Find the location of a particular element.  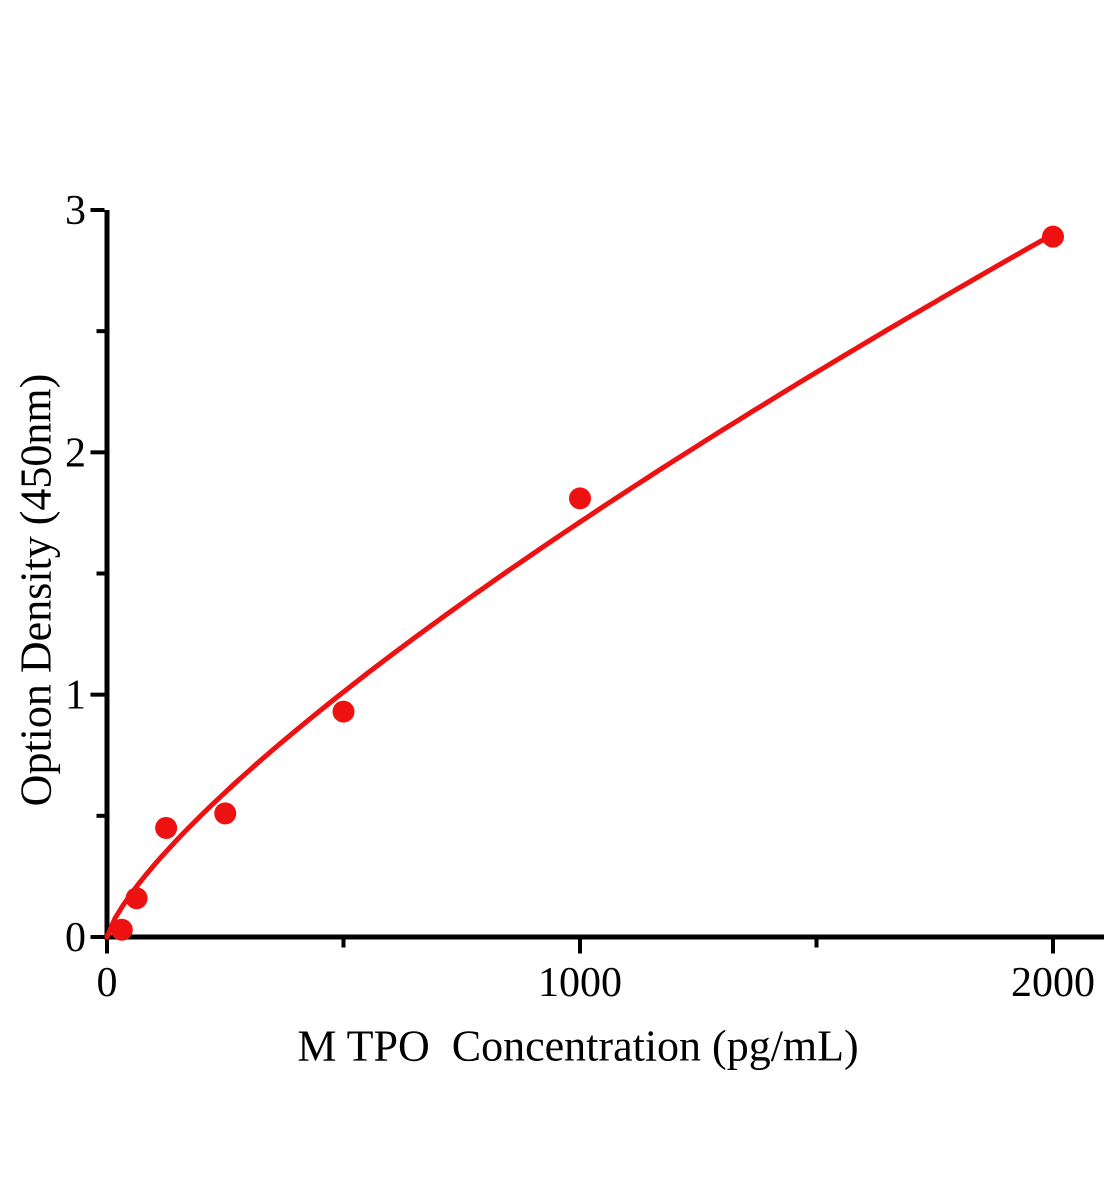

x-tick-label: 2000 is located at coordinates (1053, 983).